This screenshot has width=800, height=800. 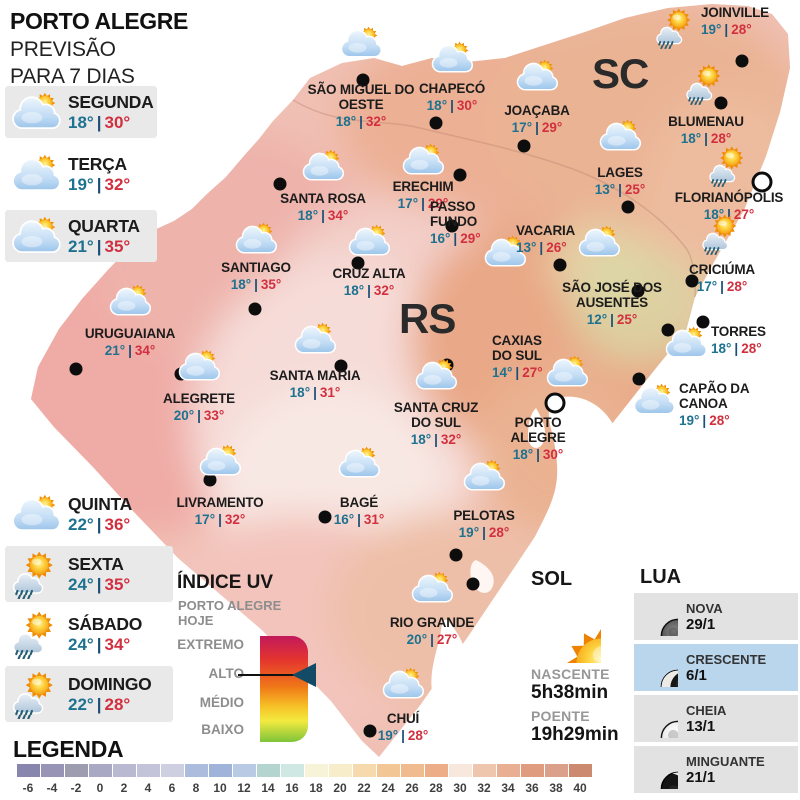 What do you see at coordinates (427, 318) in the screenshot?
I see `state-label-rs: RS` at bounding box center [427, 318].